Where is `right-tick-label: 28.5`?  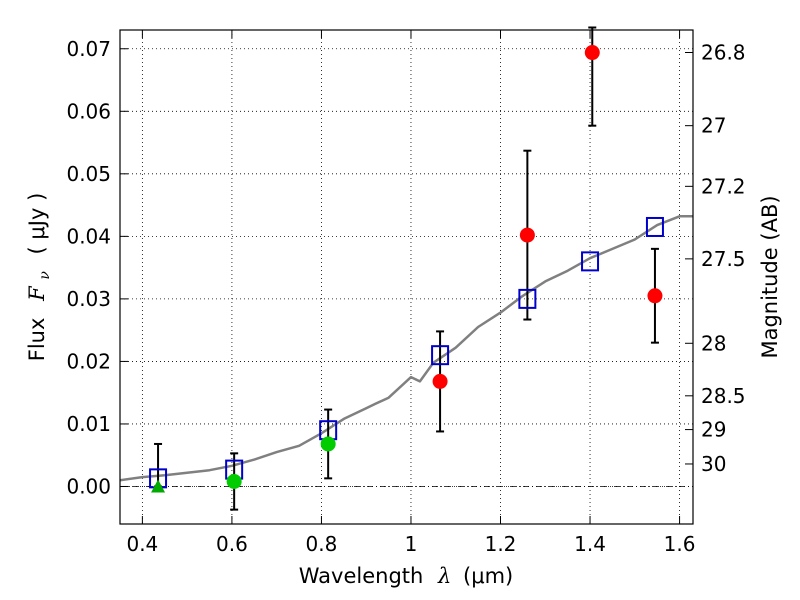
right-tick-label: 28.5 is located at coordinates (723, 396).